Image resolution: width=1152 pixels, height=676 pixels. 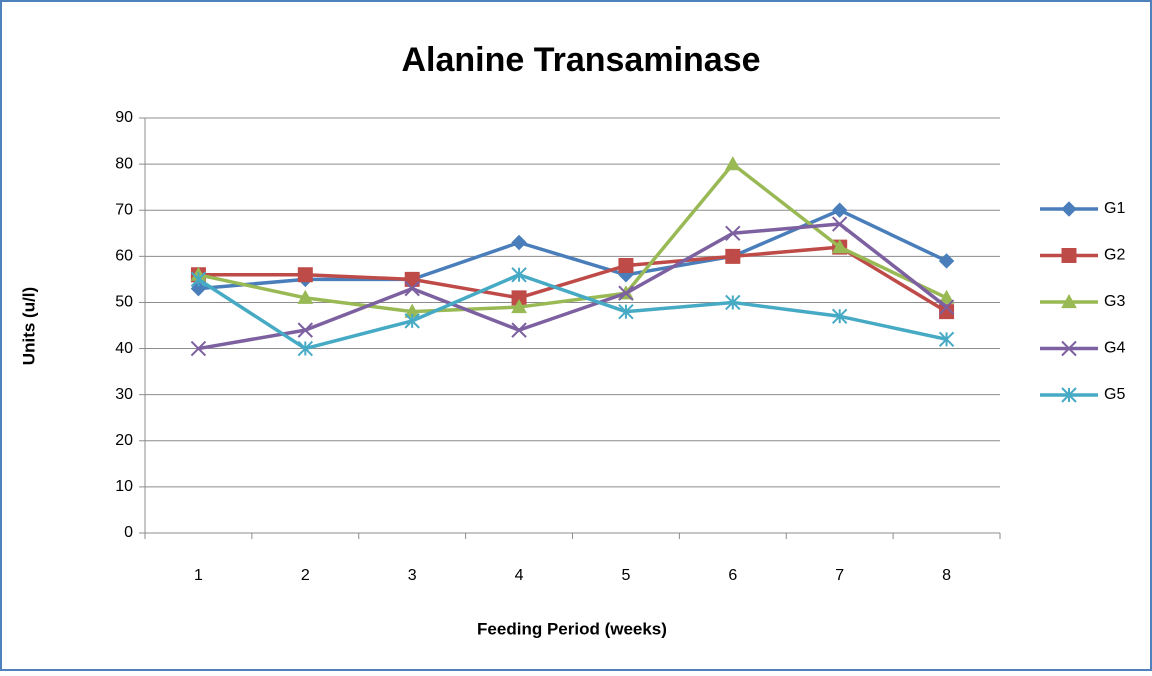 I want to click on chart-title: Alanine Transaminase, so click(x=580, y=60).